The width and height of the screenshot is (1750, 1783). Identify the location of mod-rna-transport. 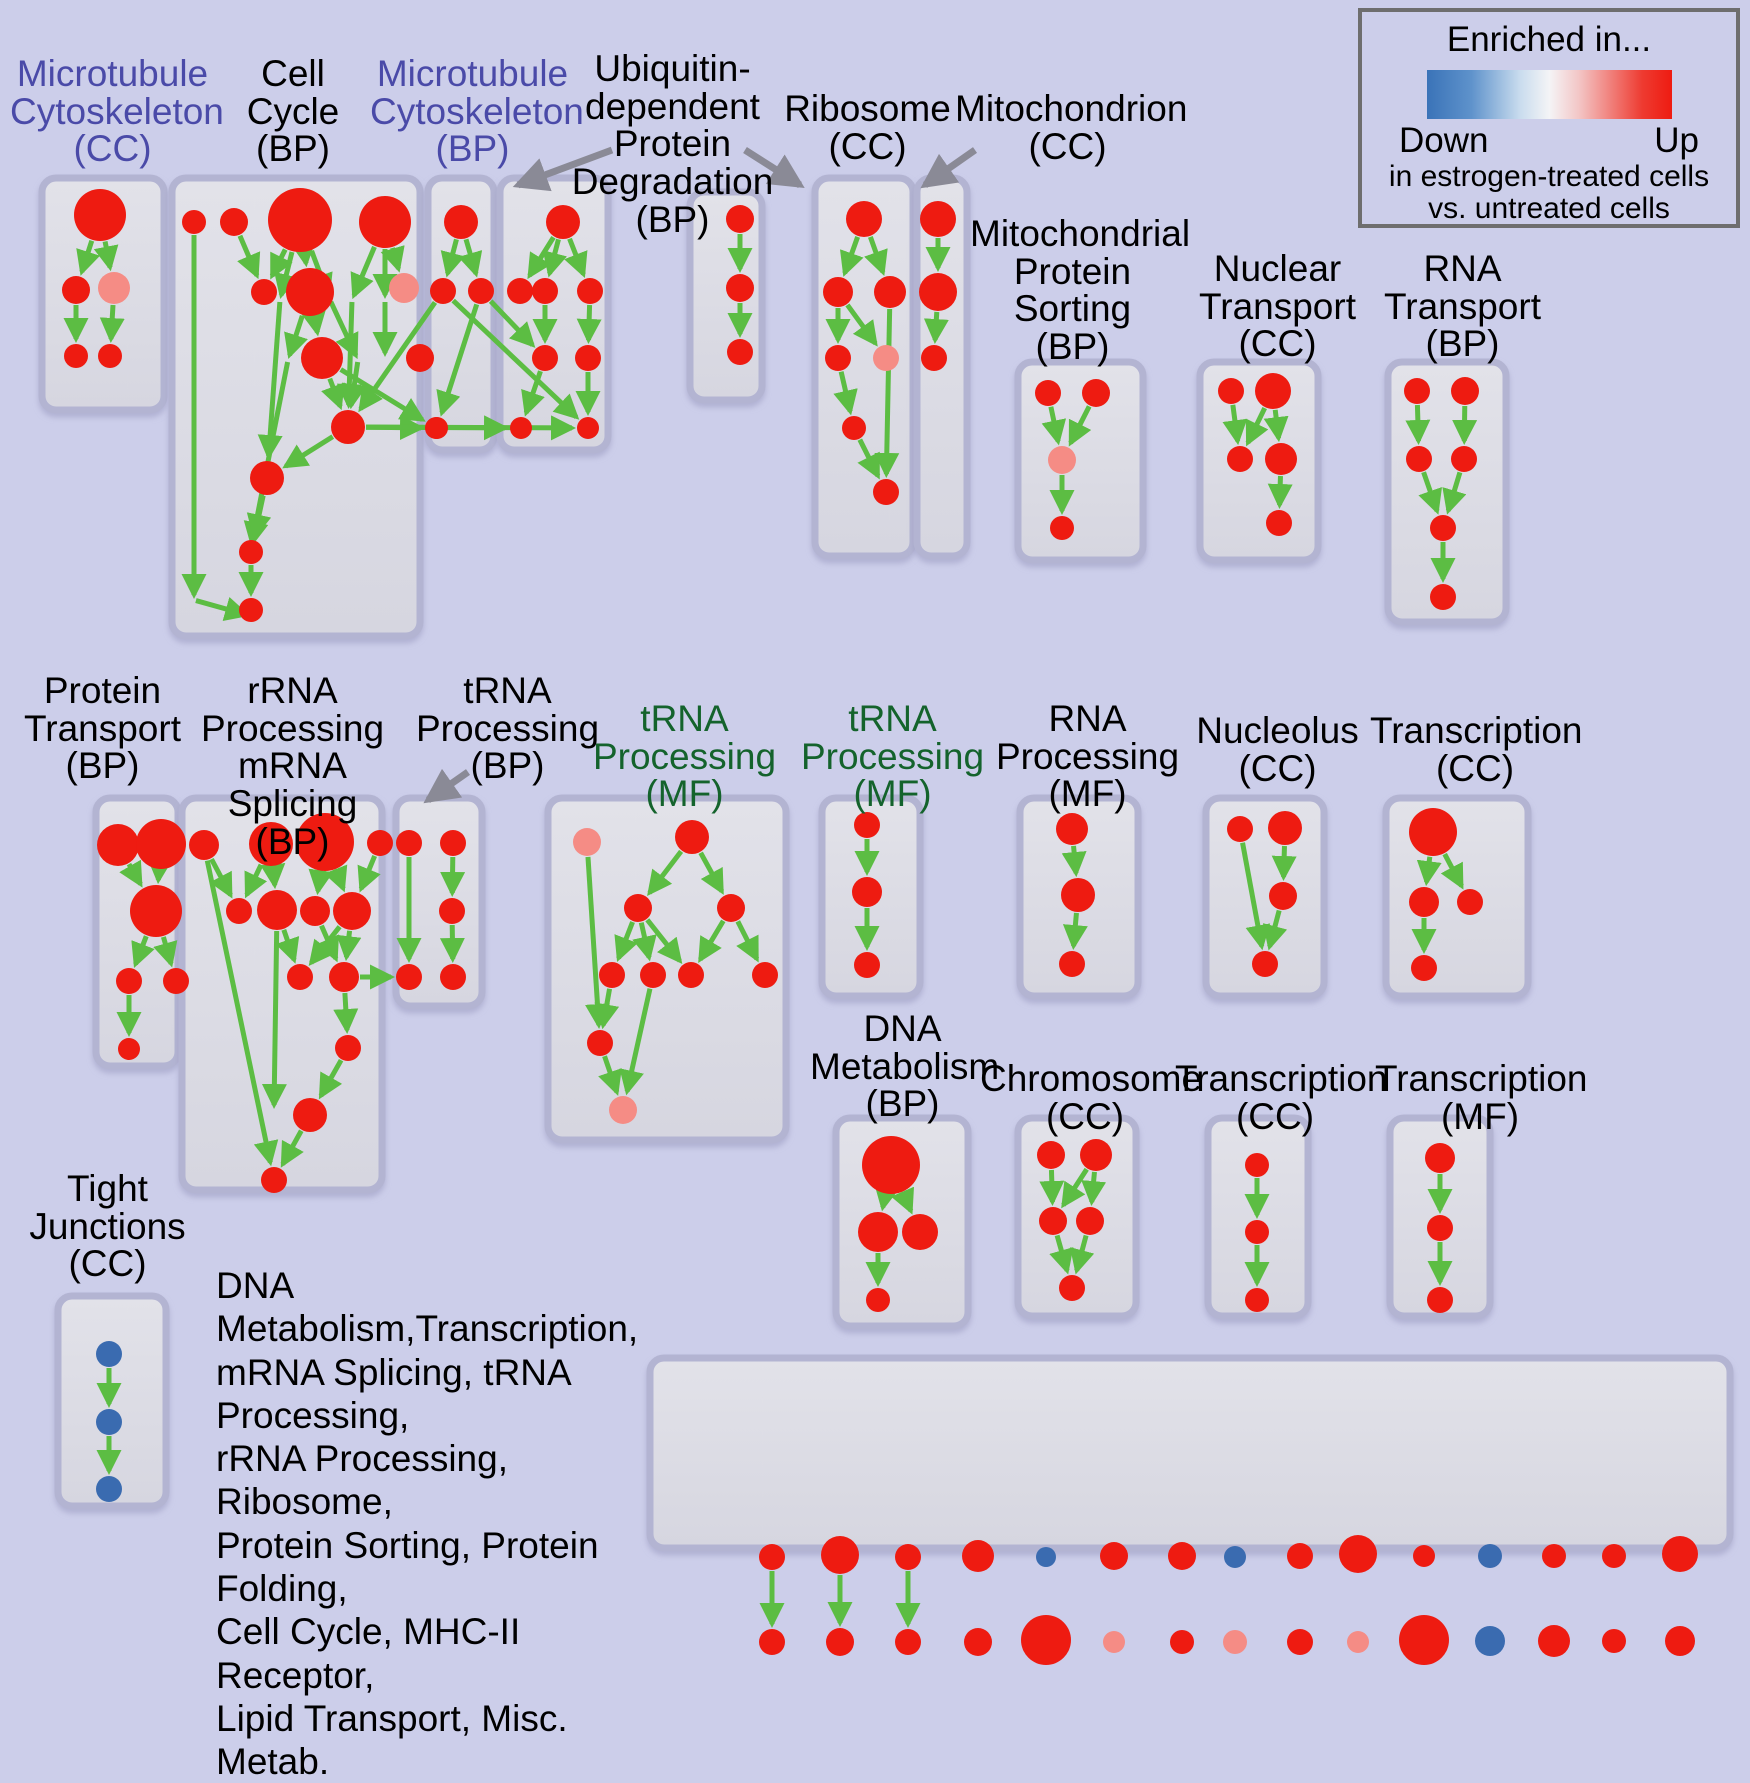
(1447, 492).